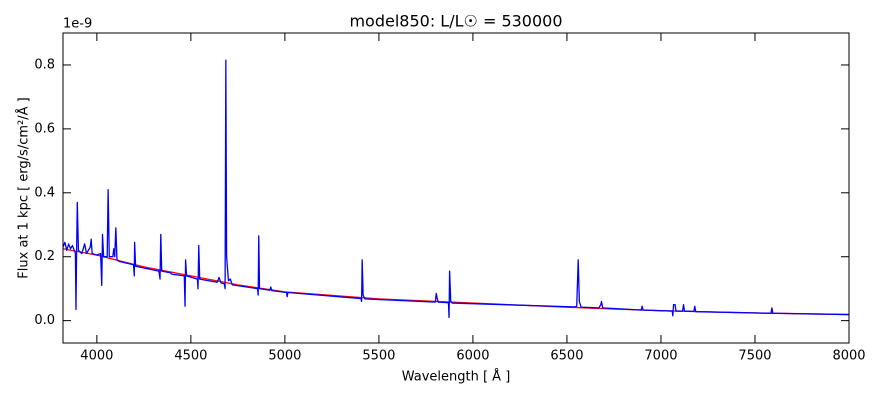 The image size is (880, 400). What do you see at coordinates (455, 21) in the screenshot?
I see `chart-title: model850: L/L☉ = 530000` at bounding box center [455, 21].